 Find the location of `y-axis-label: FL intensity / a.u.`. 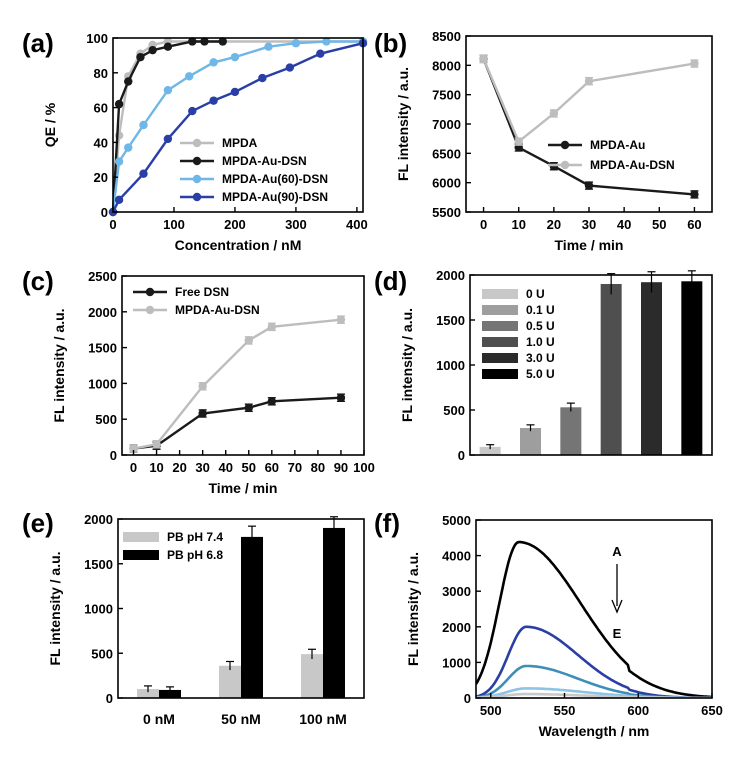

y-axis-label: FL intensity / a.u. is located at coordinates (403, 124).